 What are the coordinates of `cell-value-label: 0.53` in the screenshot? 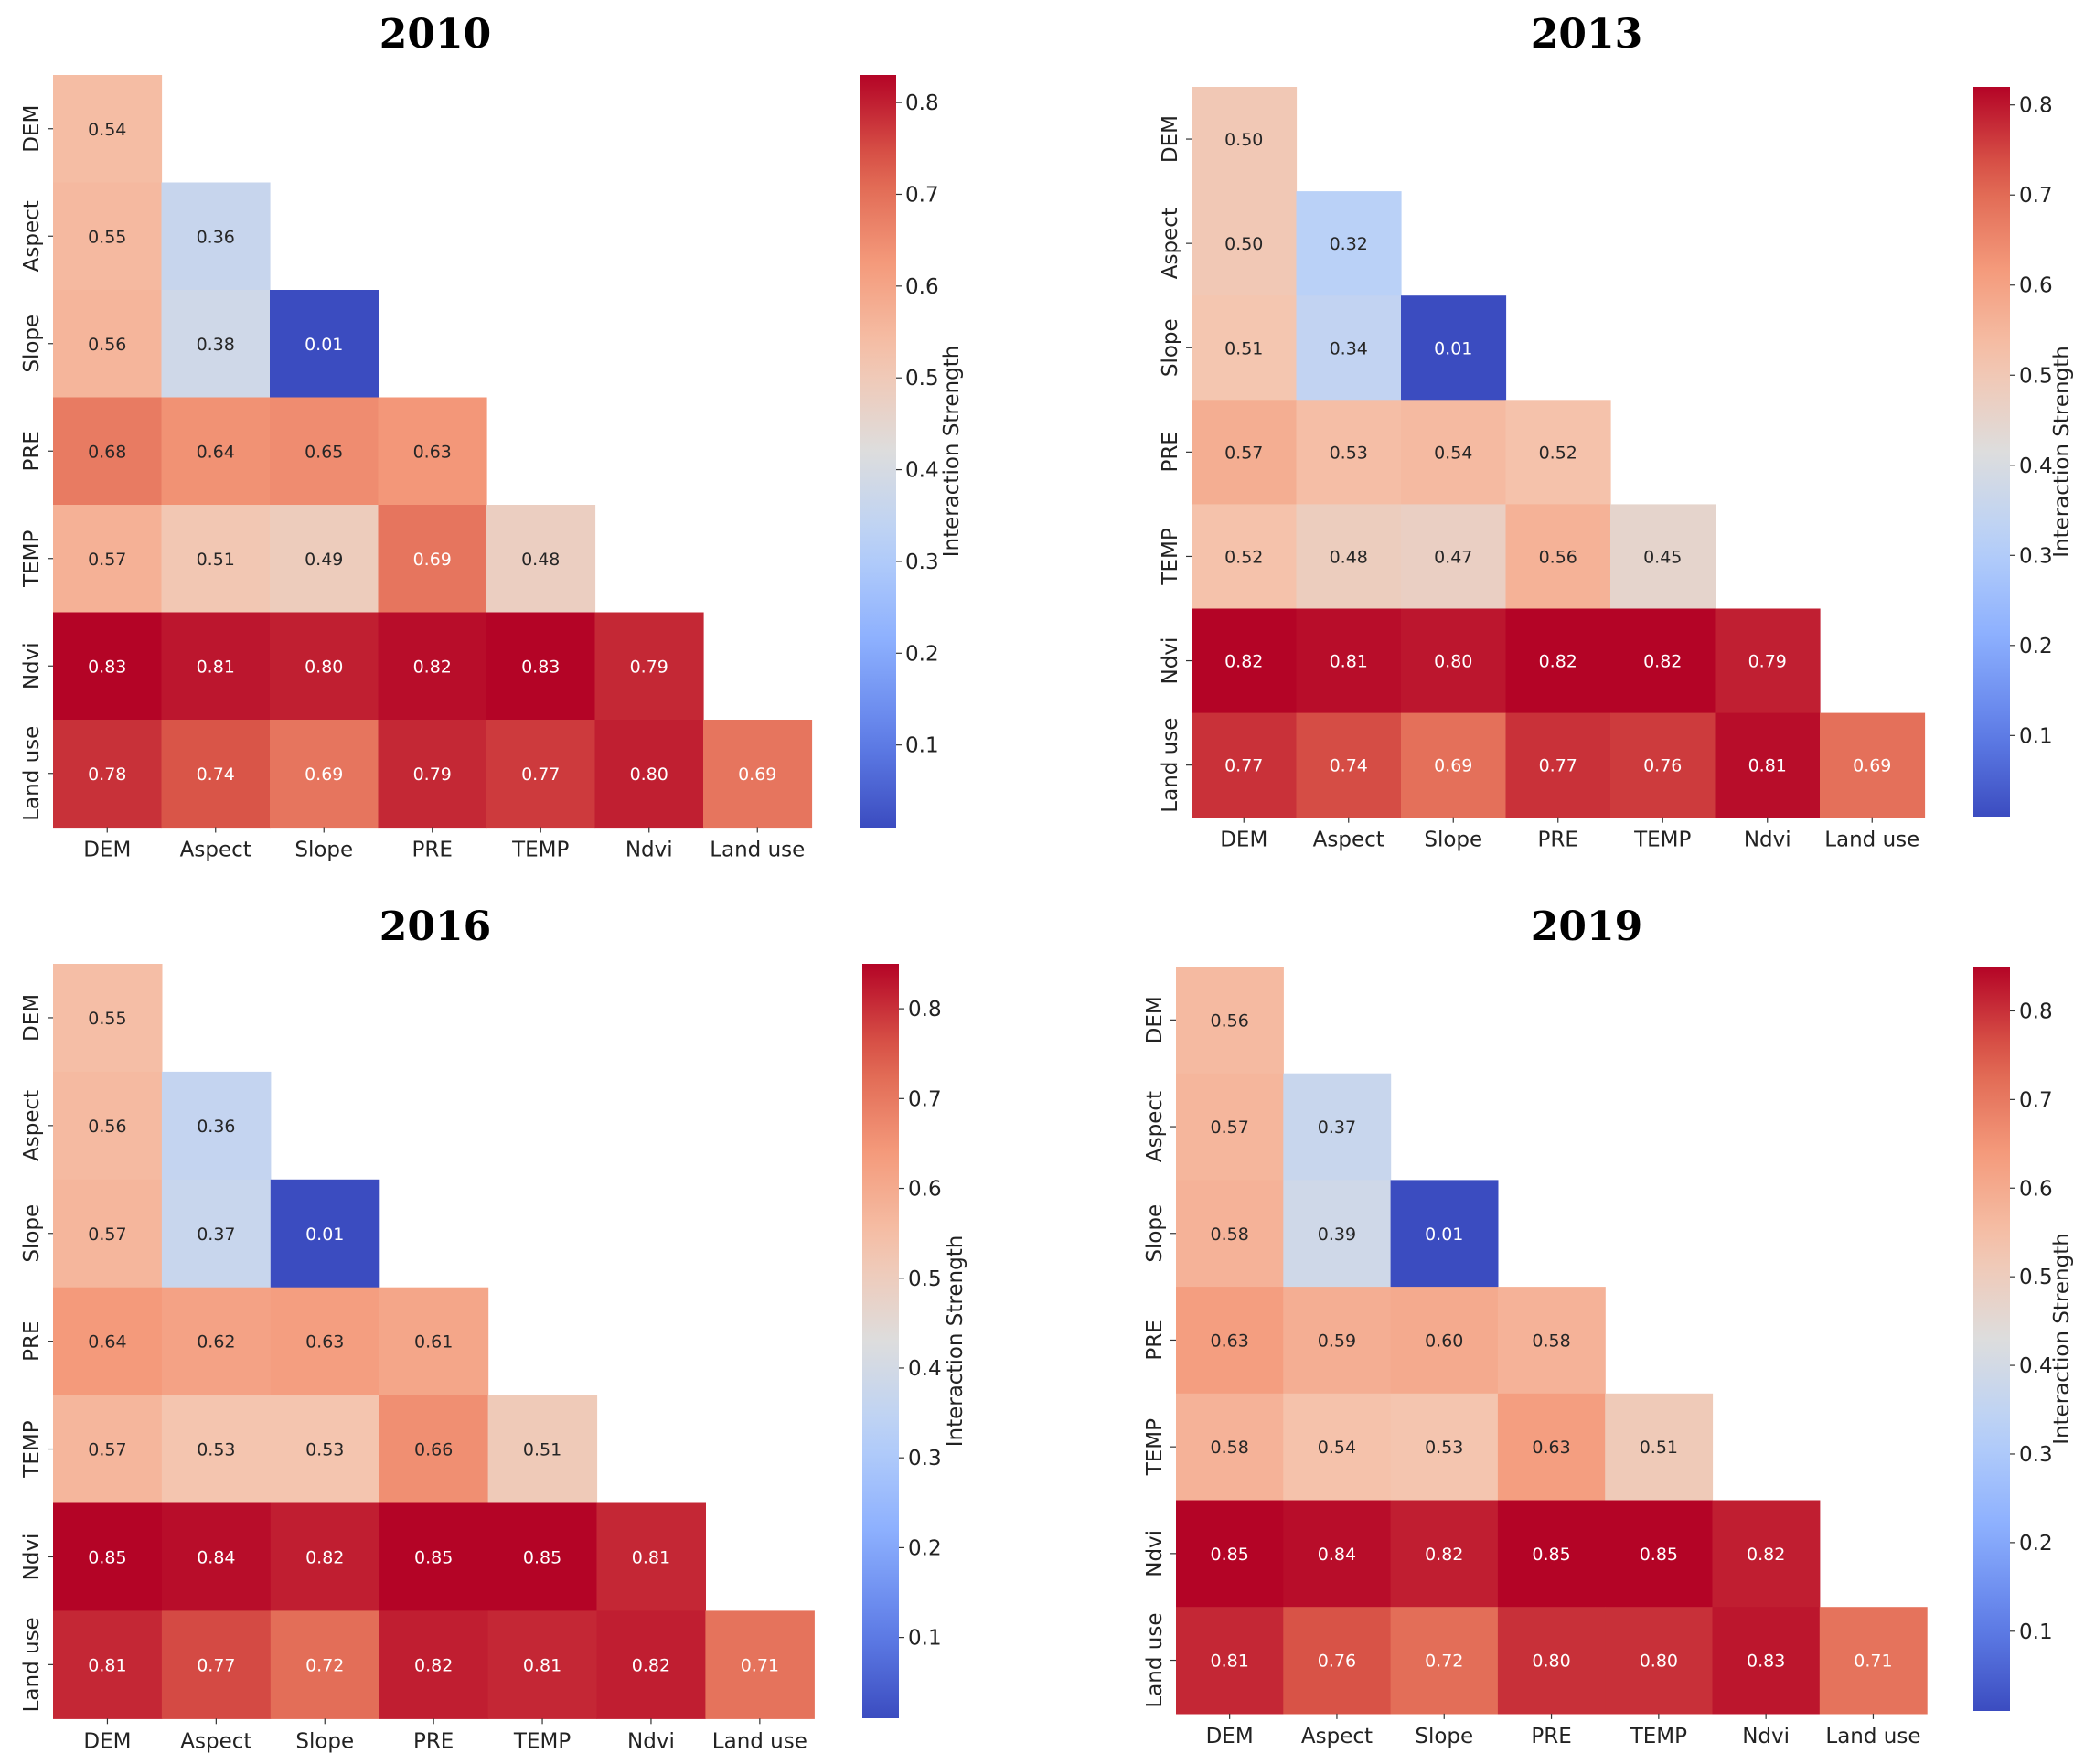 It's located at (1444, 1448).